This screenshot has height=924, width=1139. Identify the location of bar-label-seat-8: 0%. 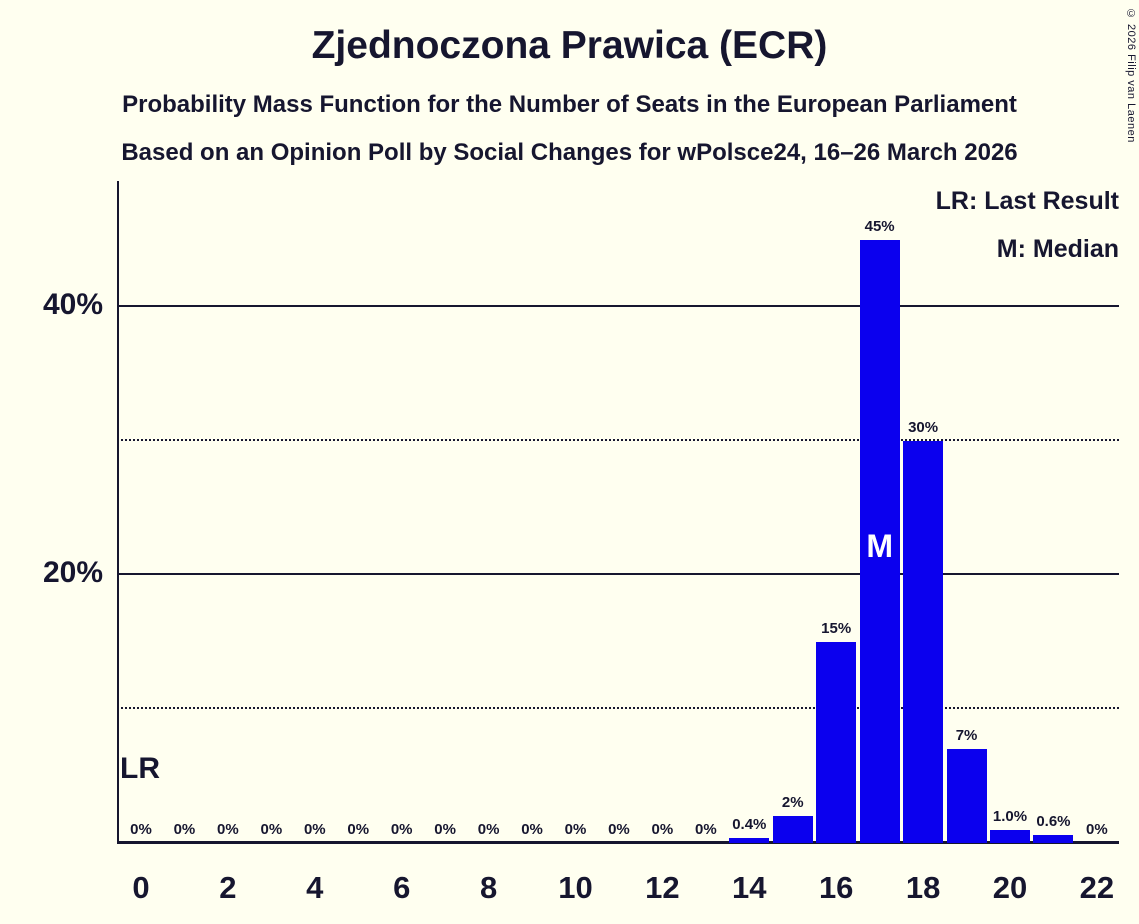
(488, 829).